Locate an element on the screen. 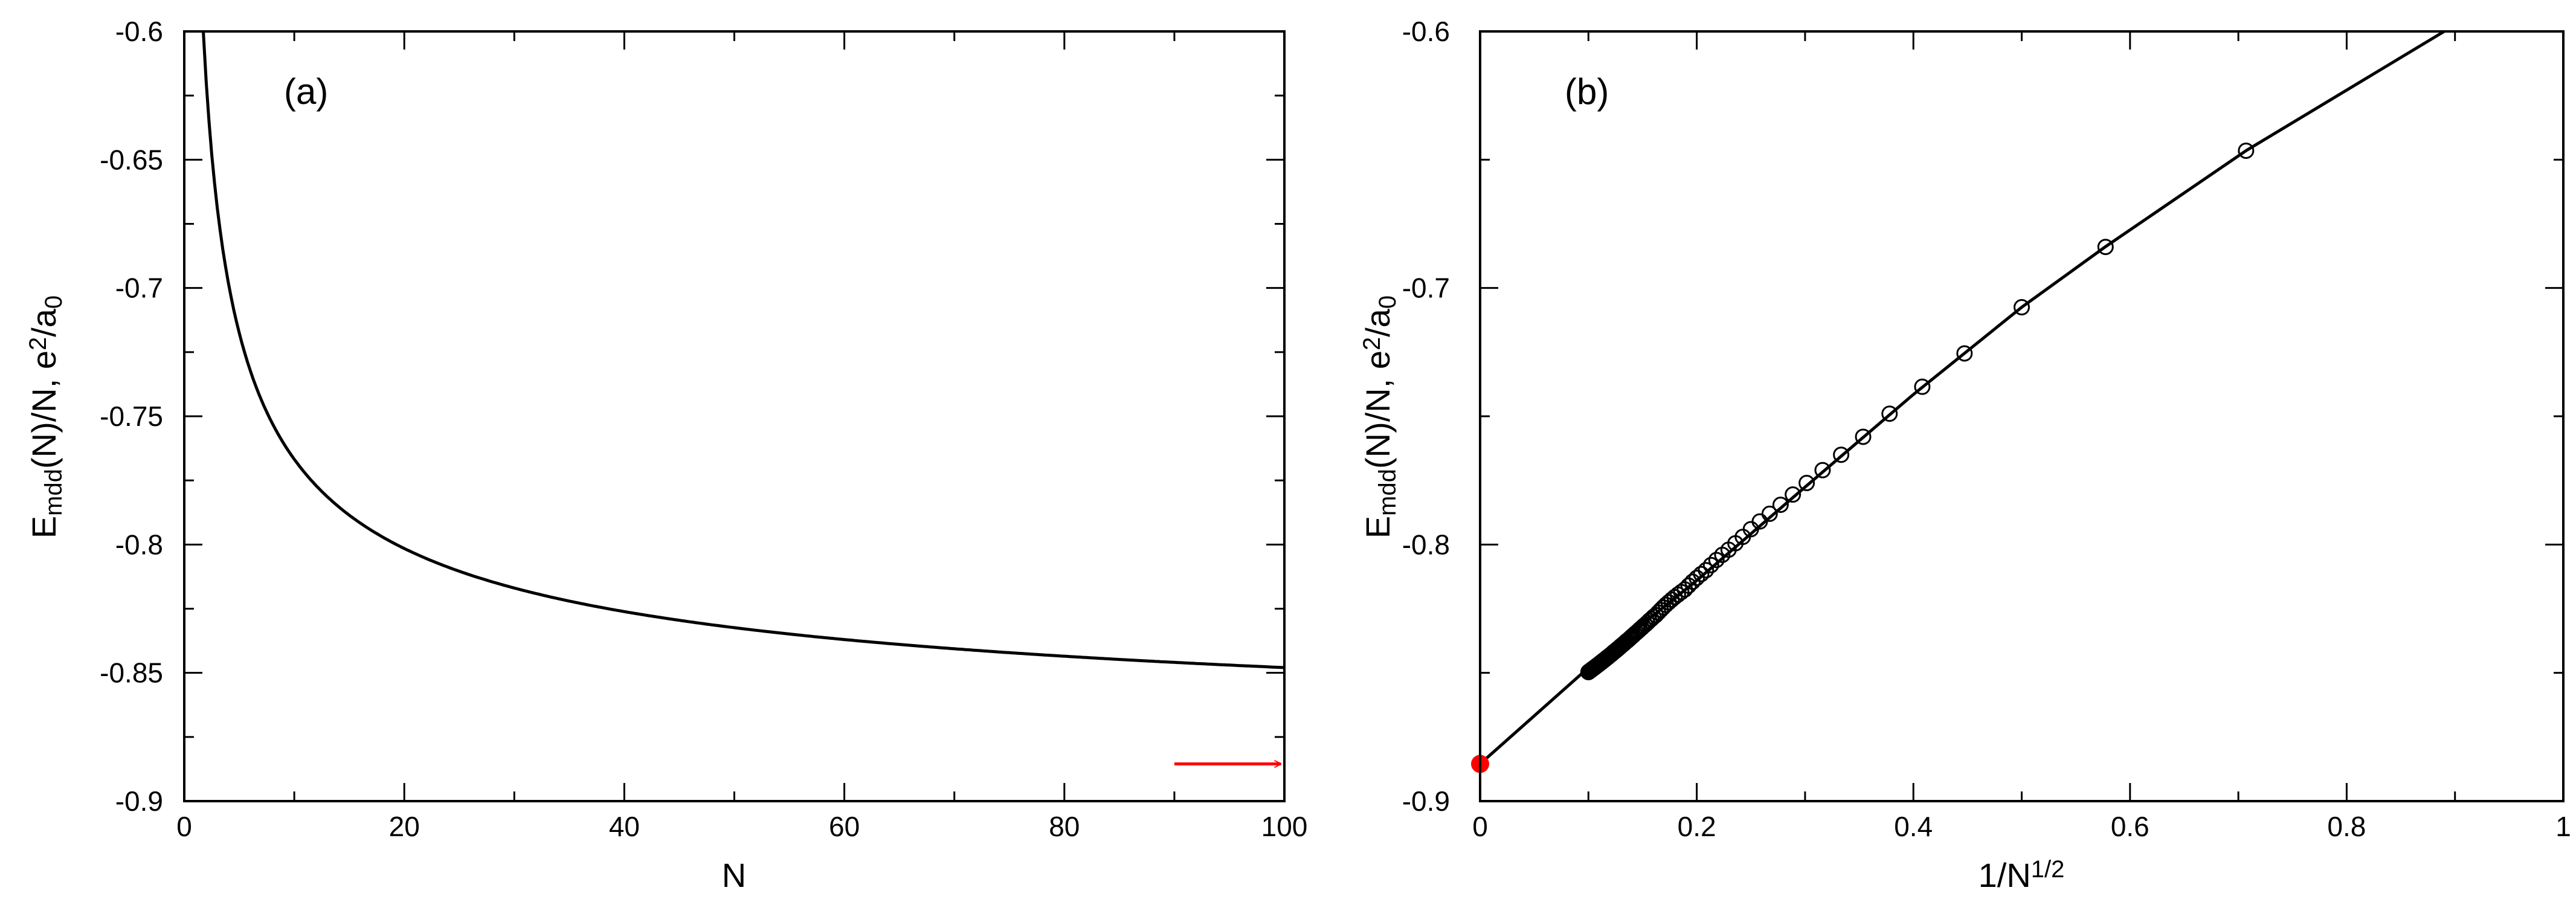 The width and height of the screenshot is (2576, 899). panel-a-ytick-label: -0.7 is located at coordinates (139, 288).